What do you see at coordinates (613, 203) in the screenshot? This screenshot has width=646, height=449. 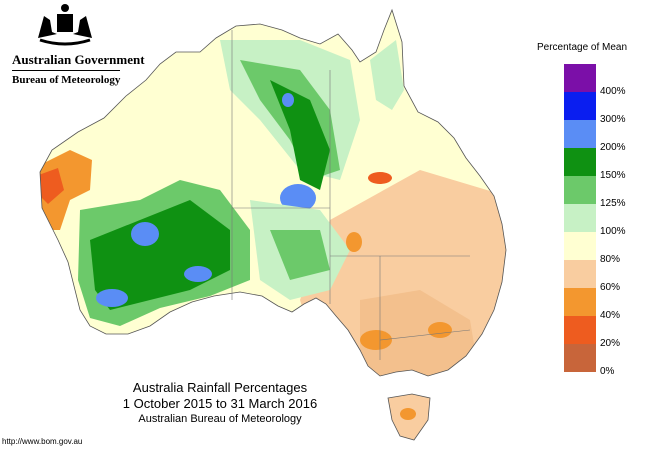 I see `legend-label: 125%` at bounding box center [613, 203].